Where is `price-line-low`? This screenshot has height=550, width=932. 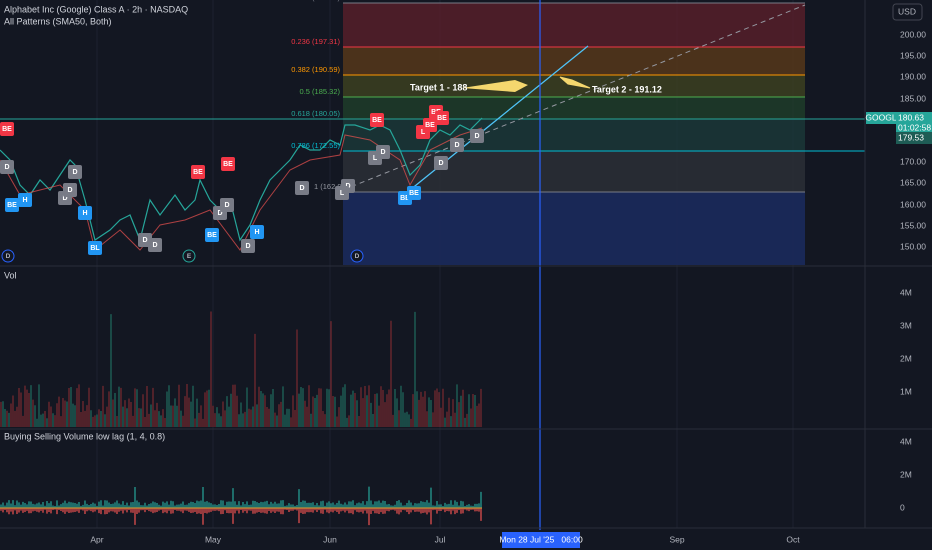
price-line-low is located at coordinates (241, 189).